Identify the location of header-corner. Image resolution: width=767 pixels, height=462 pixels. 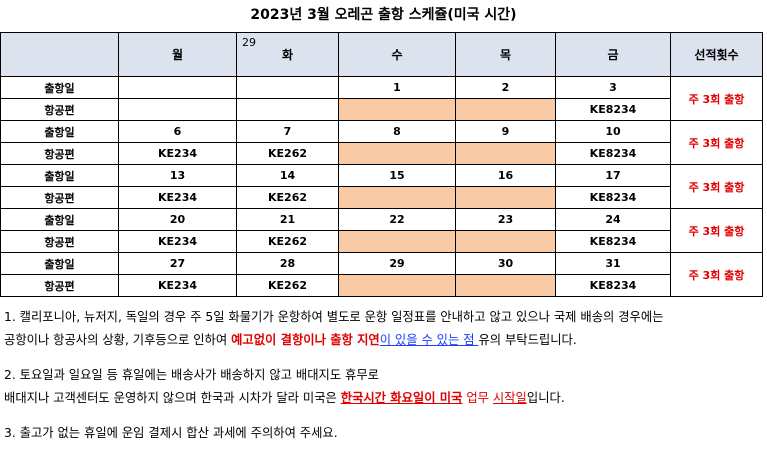
(59, 54).